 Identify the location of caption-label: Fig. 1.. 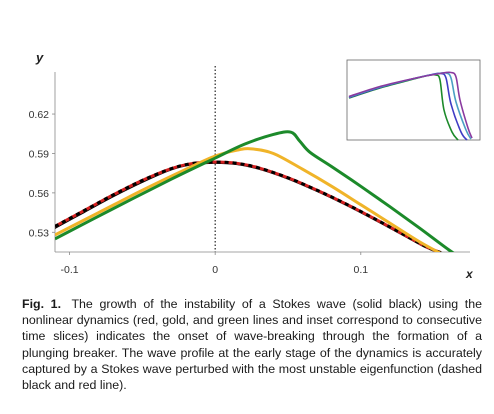
(42, 304).